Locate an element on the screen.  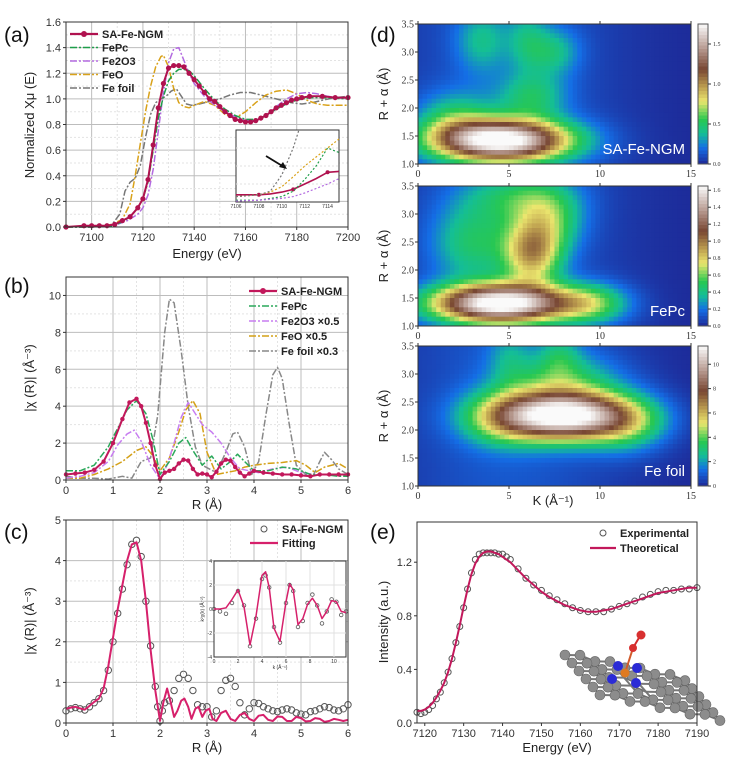
legend-entry-fe-foil-0-3: Fe foil ×0.3 is located at coordinates (309, 352).